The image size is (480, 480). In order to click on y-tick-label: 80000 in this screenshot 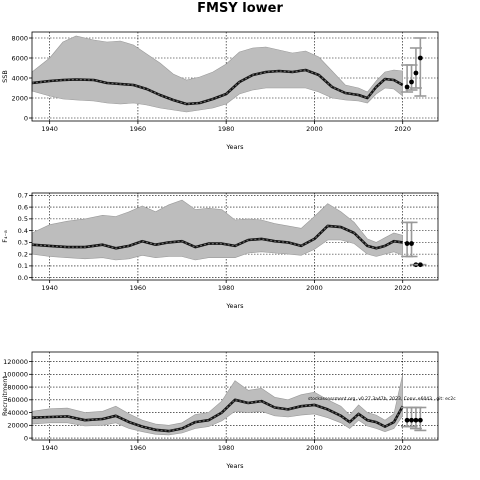, I will do `click(17, 387)`.